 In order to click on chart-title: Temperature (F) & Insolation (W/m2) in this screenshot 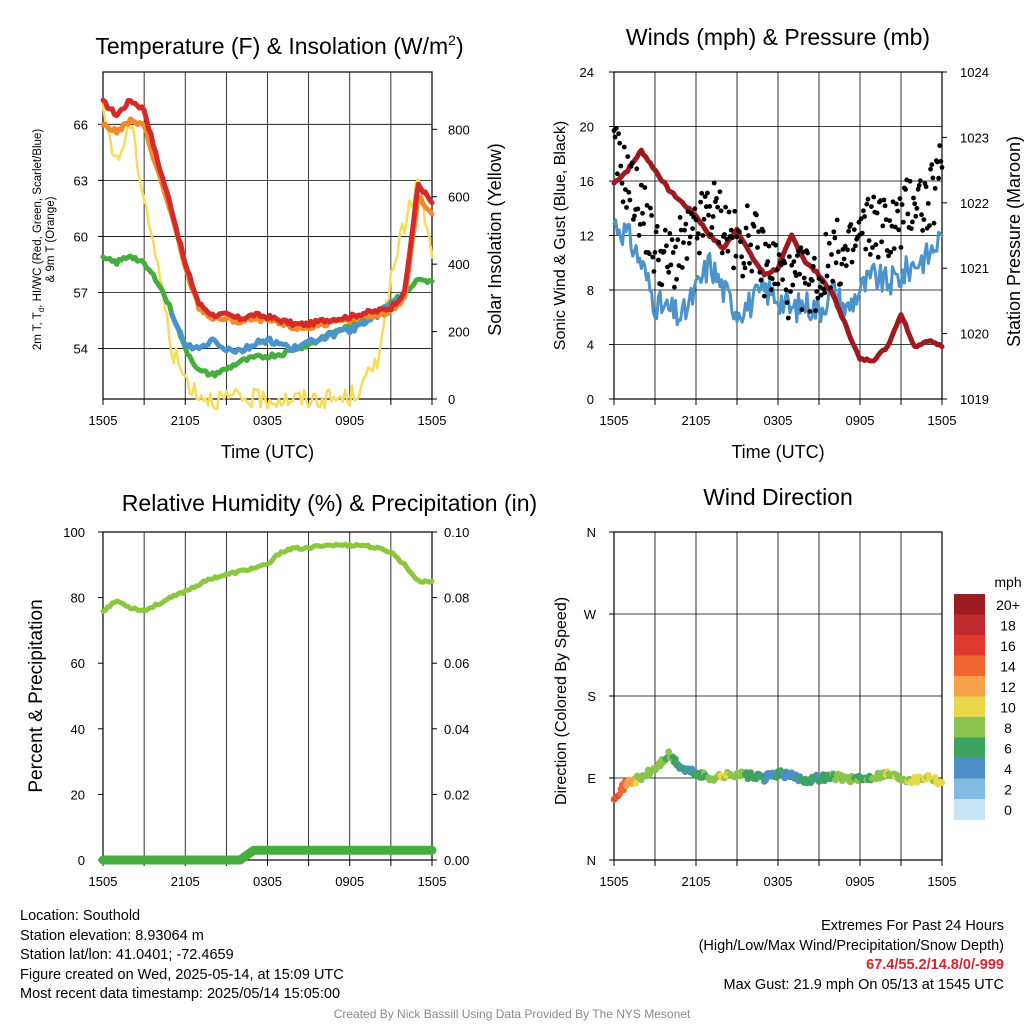, I will do `click(279, 45)`.